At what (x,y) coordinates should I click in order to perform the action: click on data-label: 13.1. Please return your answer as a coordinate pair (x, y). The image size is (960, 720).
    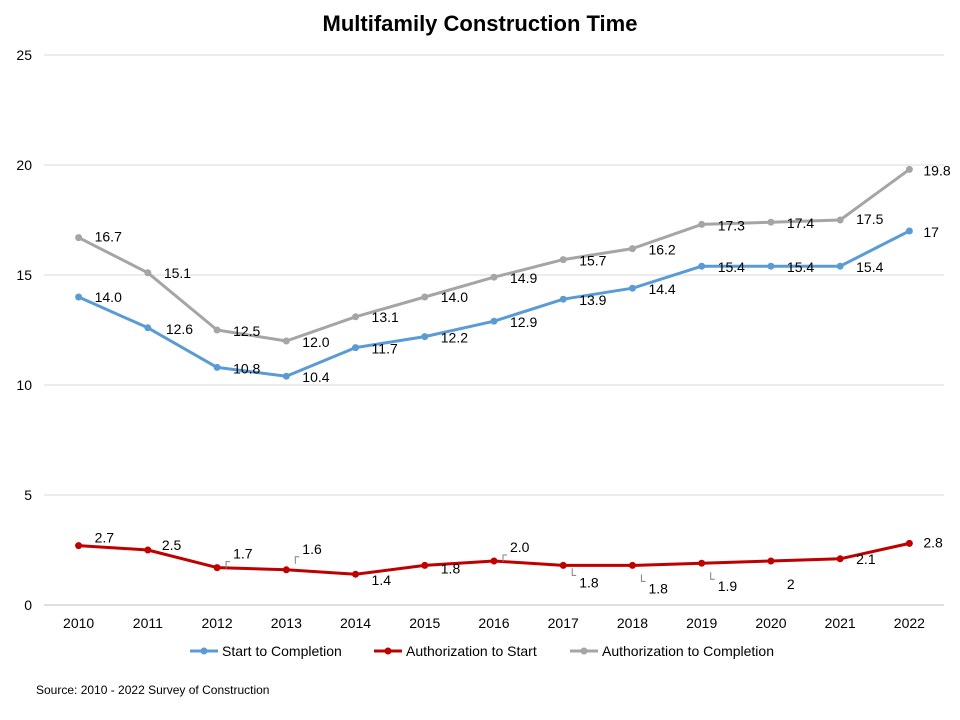
    Looking at the image, I should click on (385, 317).